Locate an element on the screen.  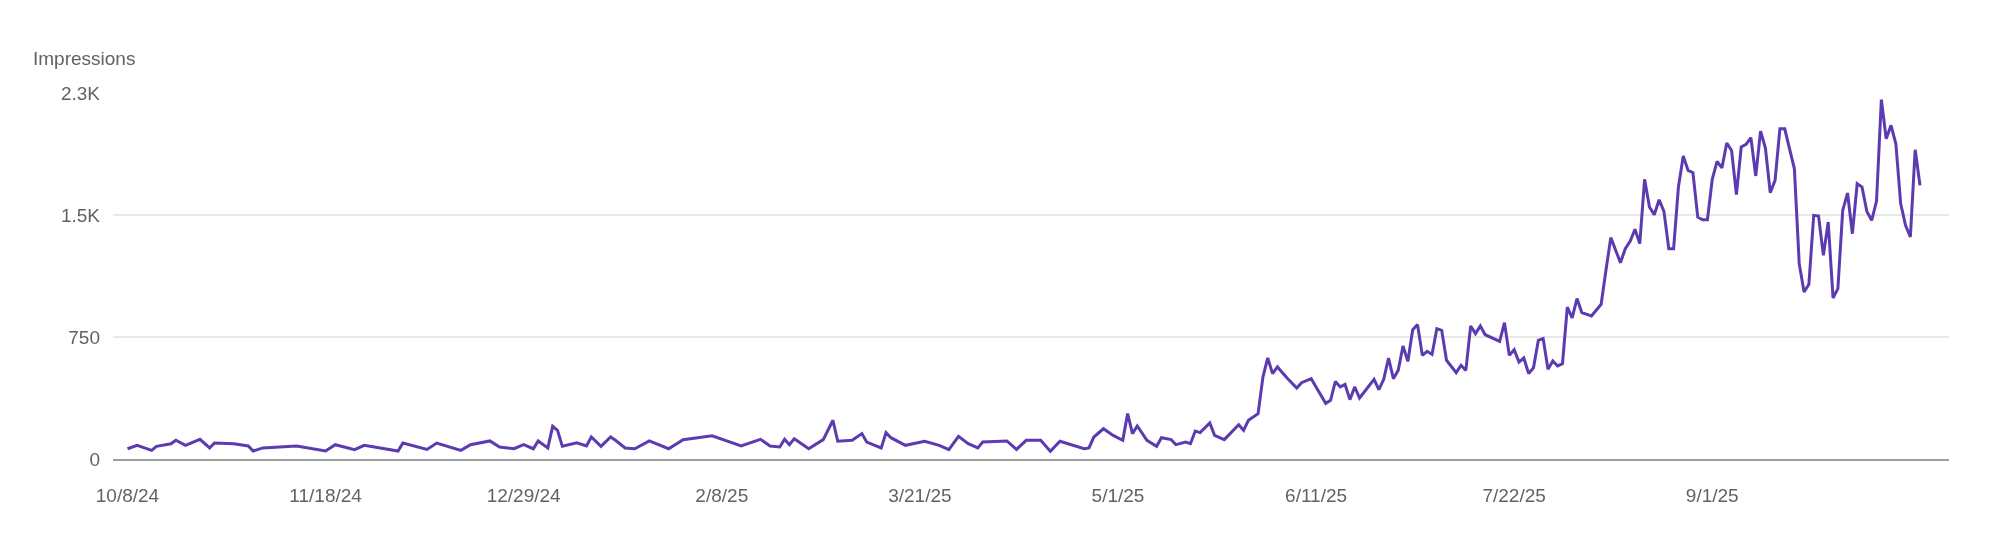
x-tick-label: 3/21/25 is located at coordinates (920, 495).